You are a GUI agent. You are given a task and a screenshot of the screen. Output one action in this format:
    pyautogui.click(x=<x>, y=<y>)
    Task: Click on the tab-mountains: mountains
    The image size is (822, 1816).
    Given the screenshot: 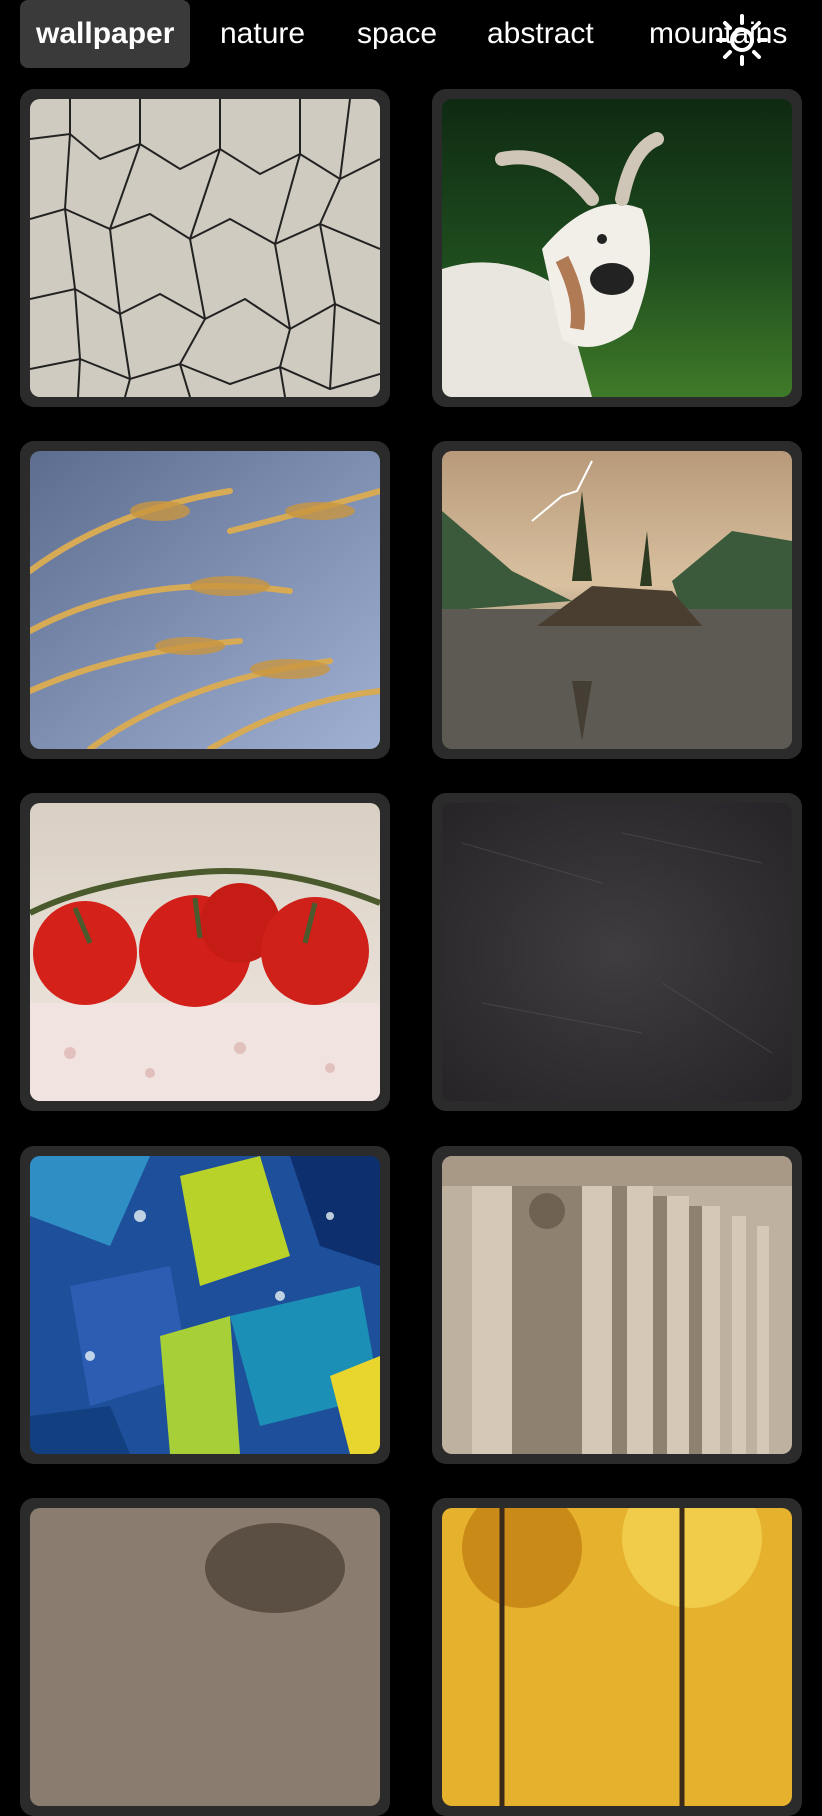 What is the action you would take?
    pyautogui.click(x=718, y=33)
    